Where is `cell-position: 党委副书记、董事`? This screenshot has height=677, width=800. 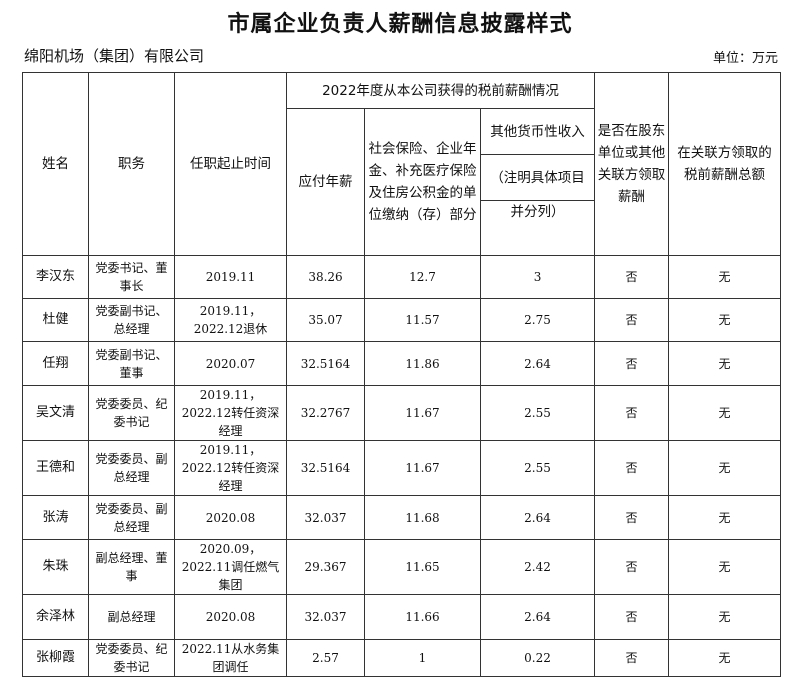
cell-position: 党委副书记、董事 is located at coordinates (131, 363).